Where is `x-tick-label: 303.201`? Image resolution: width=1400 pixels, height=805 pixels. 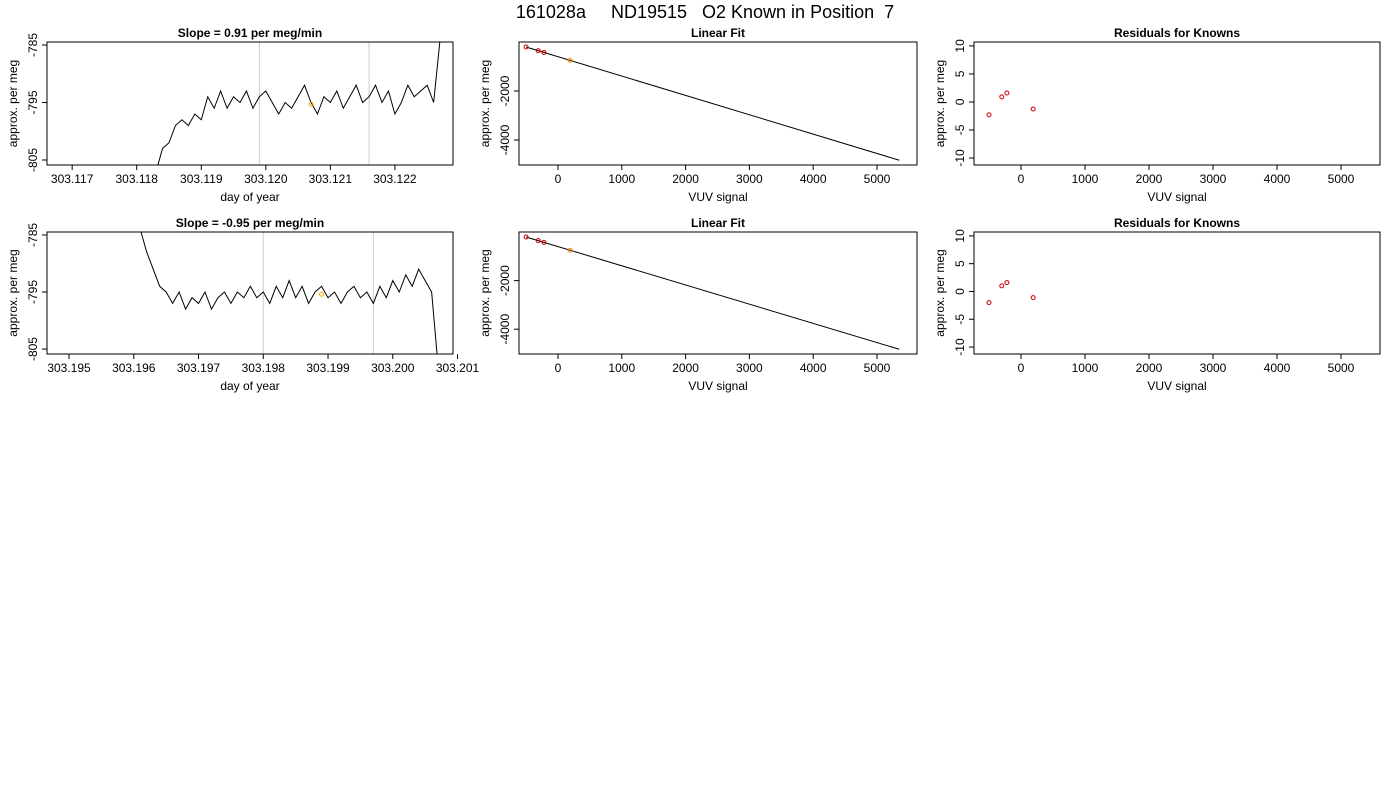 x-tick-label: 303.201 is located at coordinates (458, 368).